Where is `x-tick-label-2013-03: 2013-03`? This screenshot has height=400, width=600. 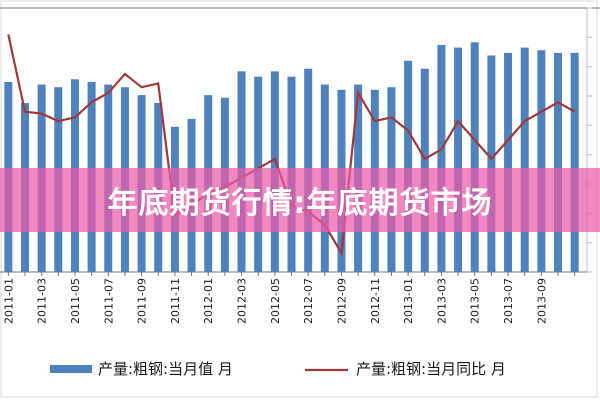
x-tick-label-2013-03: 2013-03 is located at coordinates (441, 301).